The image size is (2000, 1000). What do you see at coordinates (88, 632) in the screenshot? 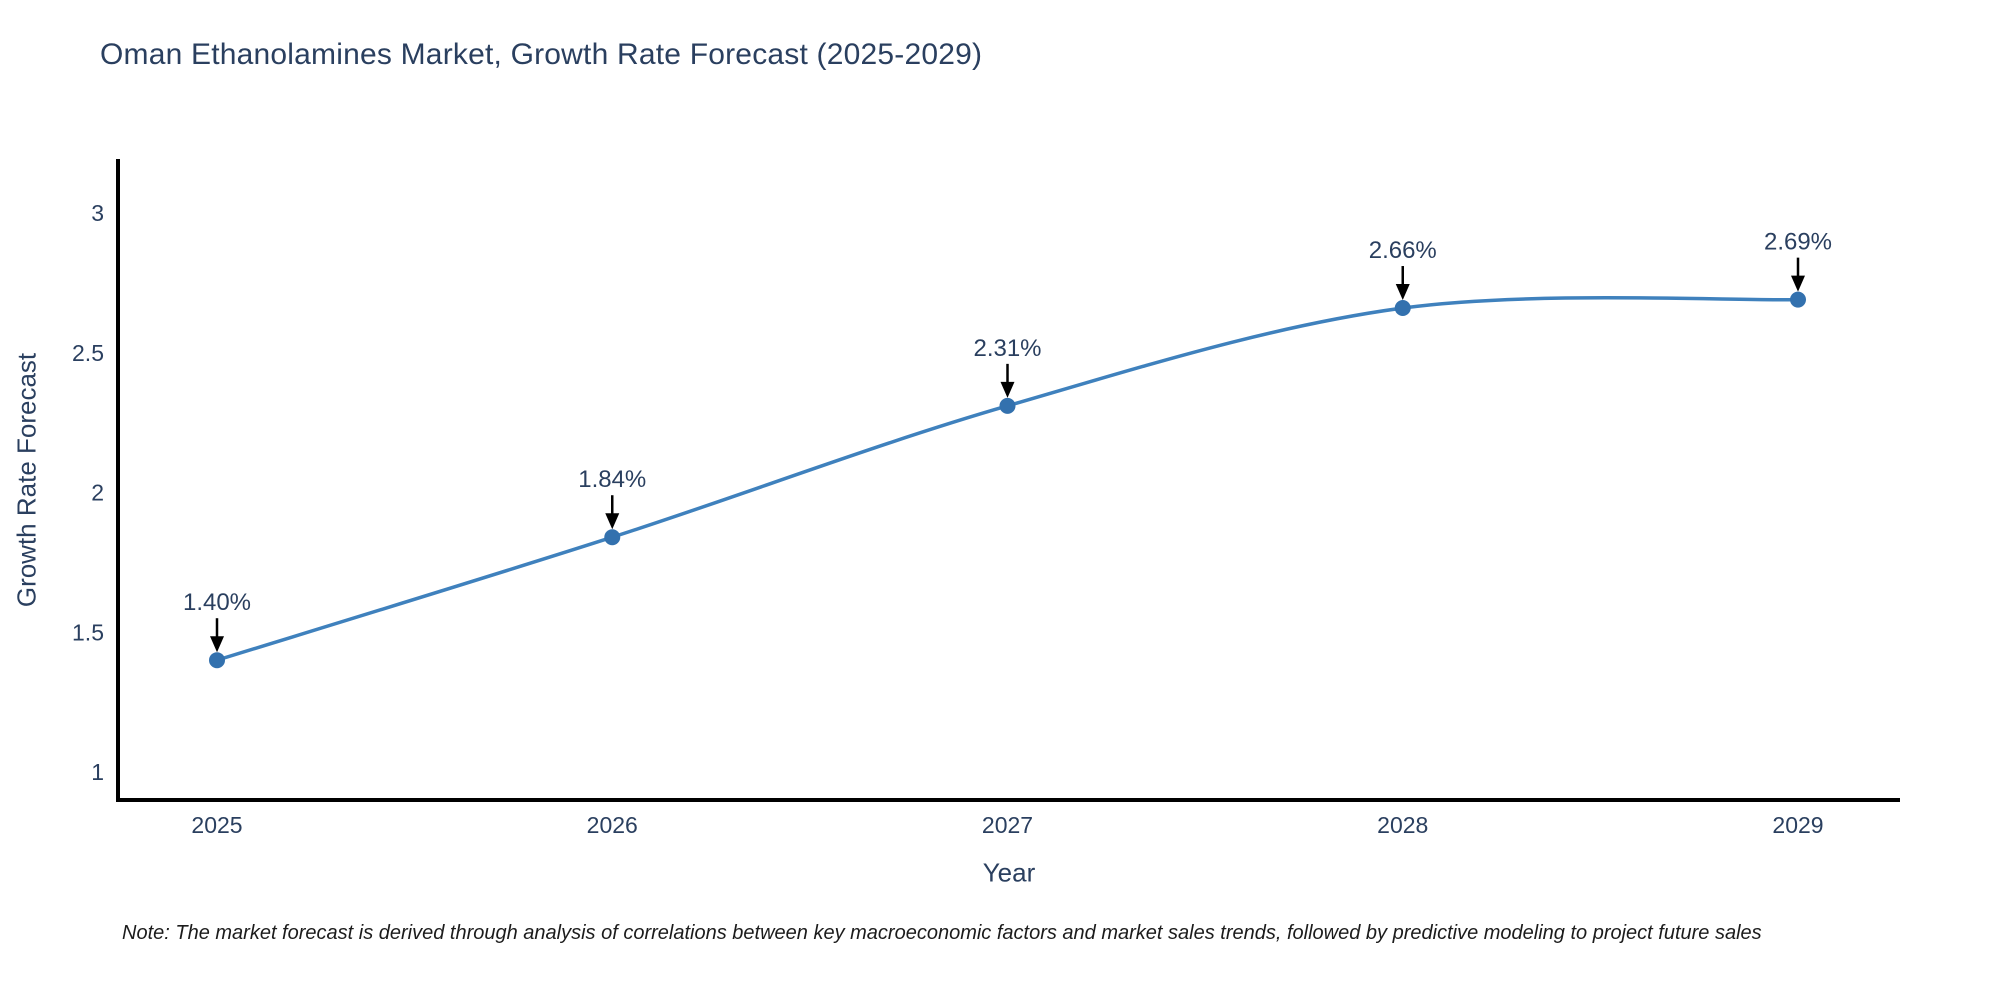
I see `y-tick-label: 1.5` at bounding box center [88, 632].